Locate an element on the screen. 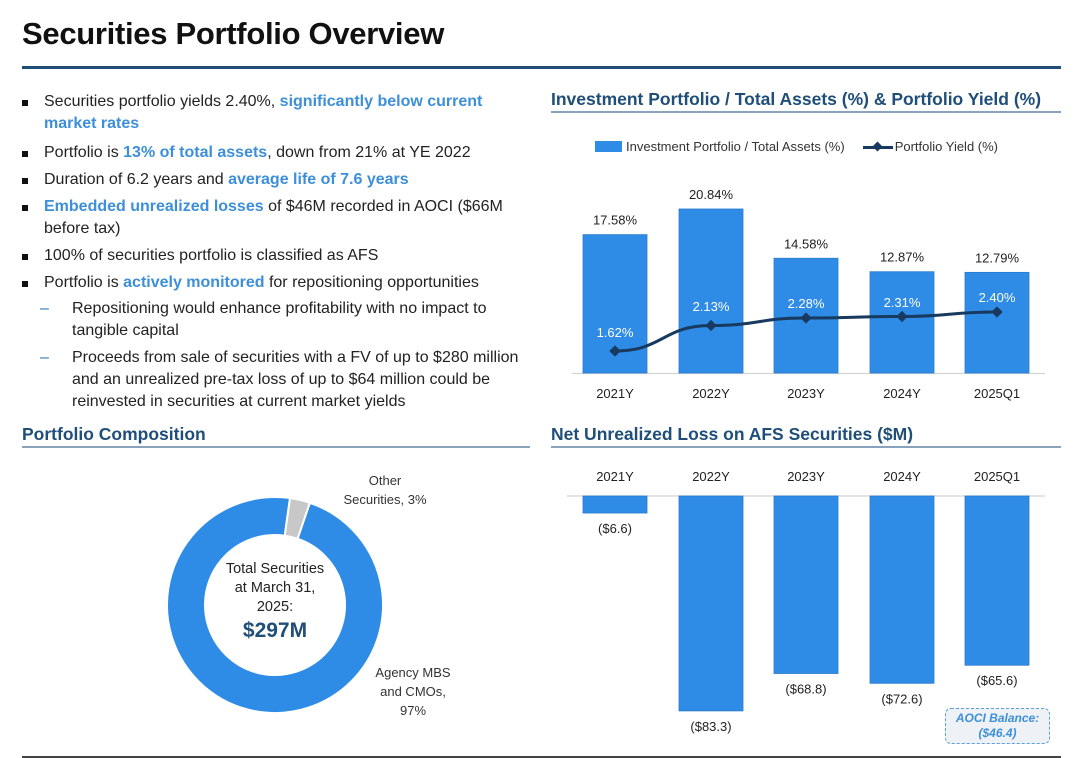 The width and height of the screenshot is (1080, 758). yield-point-2023Y is located at coordinates (806, 318).